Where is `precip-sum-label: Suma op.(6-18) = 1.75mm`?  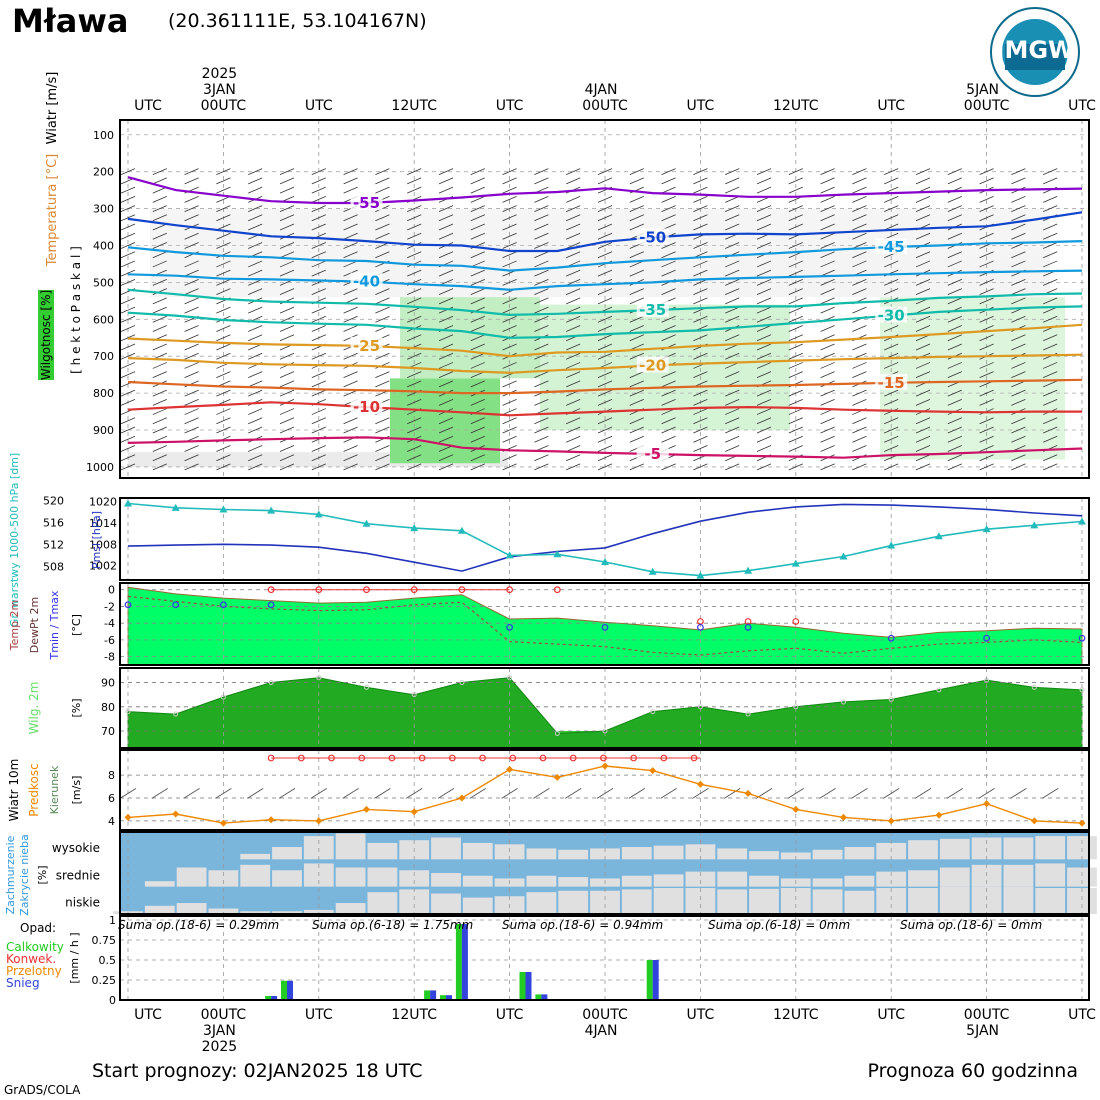
precip-sum-label: Suma op.(6-18) = 1.75mm is located at coordinates (392, 925).